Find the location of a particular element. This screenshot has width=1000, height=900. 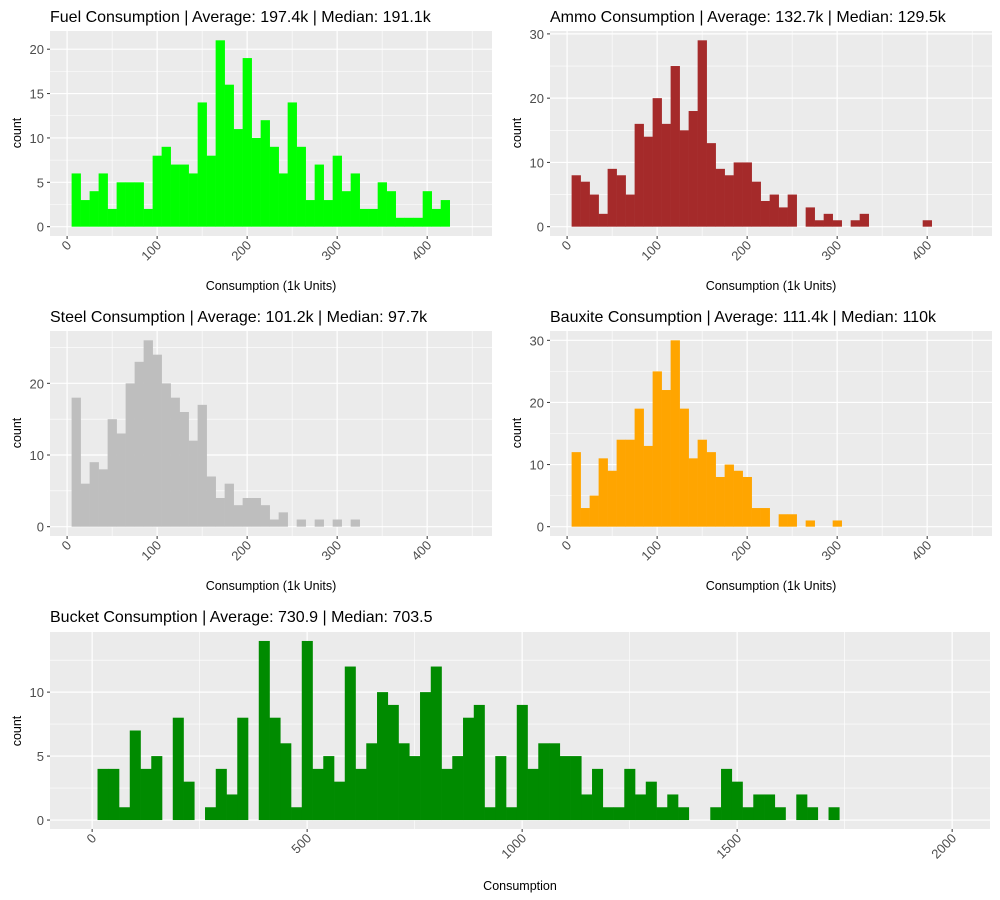

bucket-y-axis-title: count is located at coordinates (17, 730).